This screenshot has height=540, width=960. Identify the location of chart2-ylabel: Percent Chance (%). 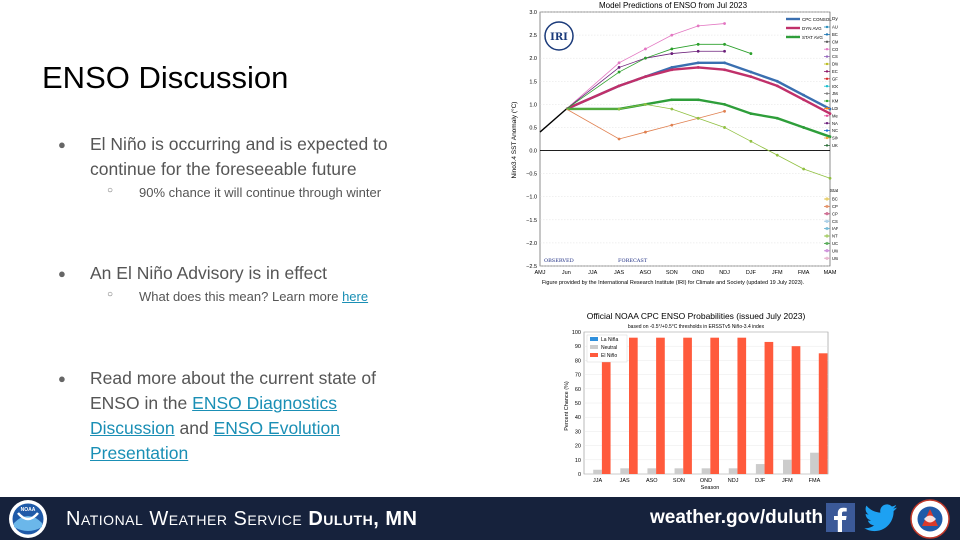
(567, 406).